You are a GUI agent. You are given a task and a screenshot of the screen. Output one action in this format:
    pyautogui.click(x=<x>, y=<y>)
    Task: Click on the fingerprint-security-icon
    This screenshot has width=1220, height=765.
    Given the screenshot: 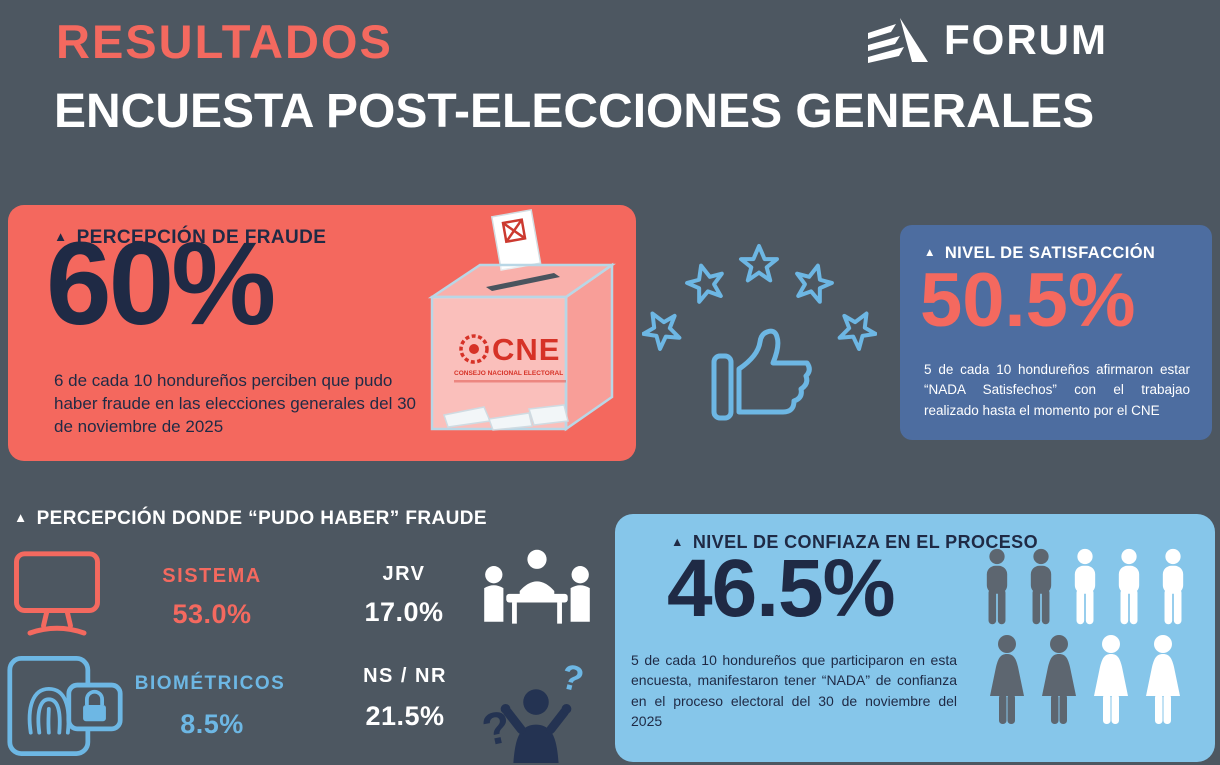 What is the action you would take?
    pyautogui.click(x=65, y=706)
    